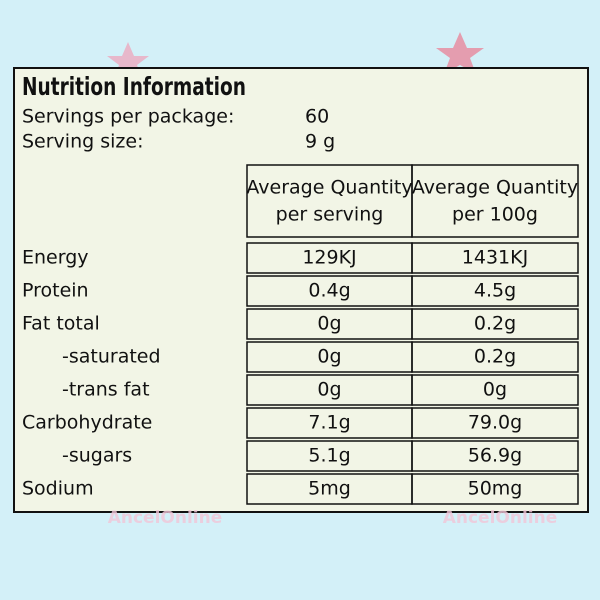 This screenshot has height=600, width=600. I want to click on row-label: Carbohydrate, so click(87, 423).